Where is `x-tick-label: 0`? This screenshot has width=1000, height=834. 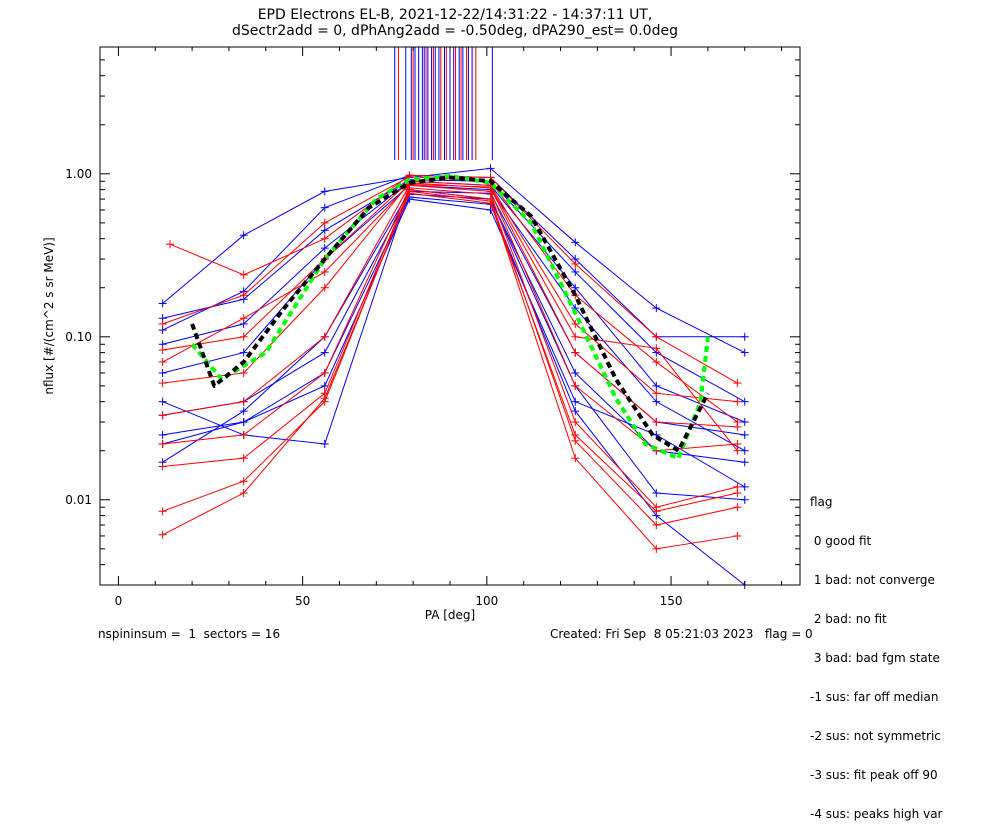
x-tick-label: 0 is located at coordinates (119, 601).